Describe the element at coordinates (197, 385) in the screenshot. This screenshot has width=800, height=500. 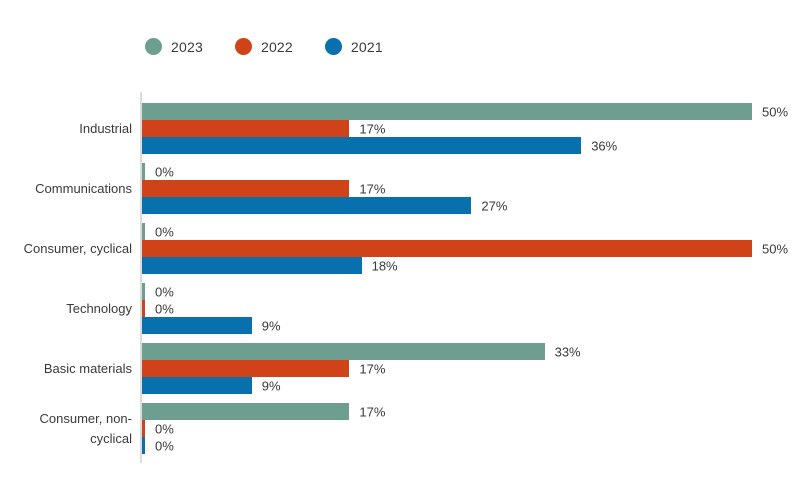
I see `bar-basic-materials-2021` at that location.